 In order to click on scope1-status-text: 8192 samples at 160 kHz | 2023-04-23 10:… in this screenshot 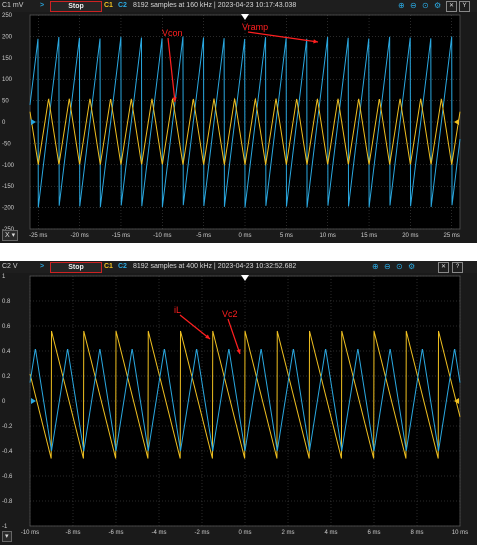, I will do `click(215, 5)`.